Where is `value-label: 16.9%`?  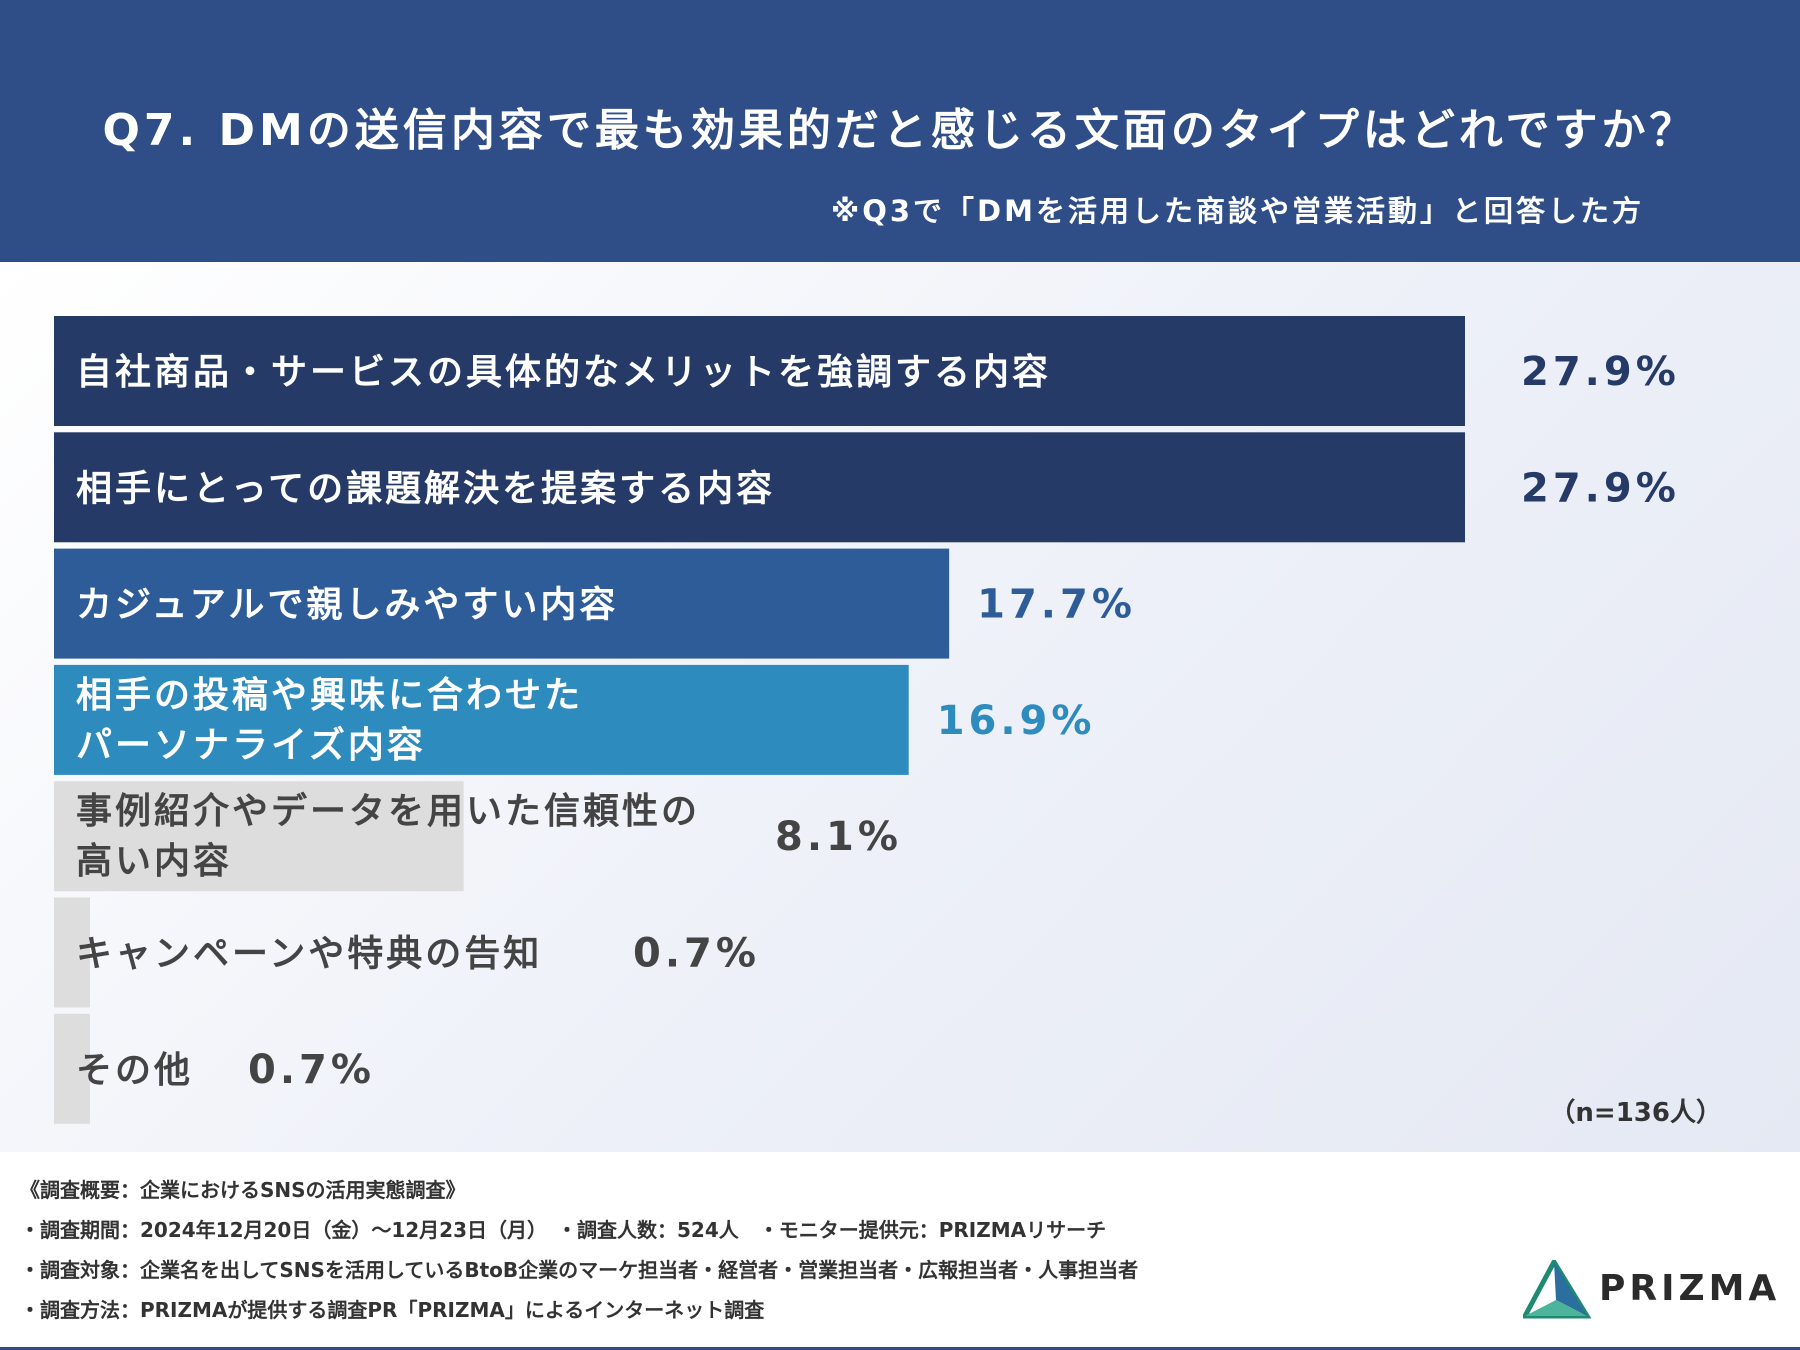
value-label: 16.9% is located at coordinates (1016, 721).